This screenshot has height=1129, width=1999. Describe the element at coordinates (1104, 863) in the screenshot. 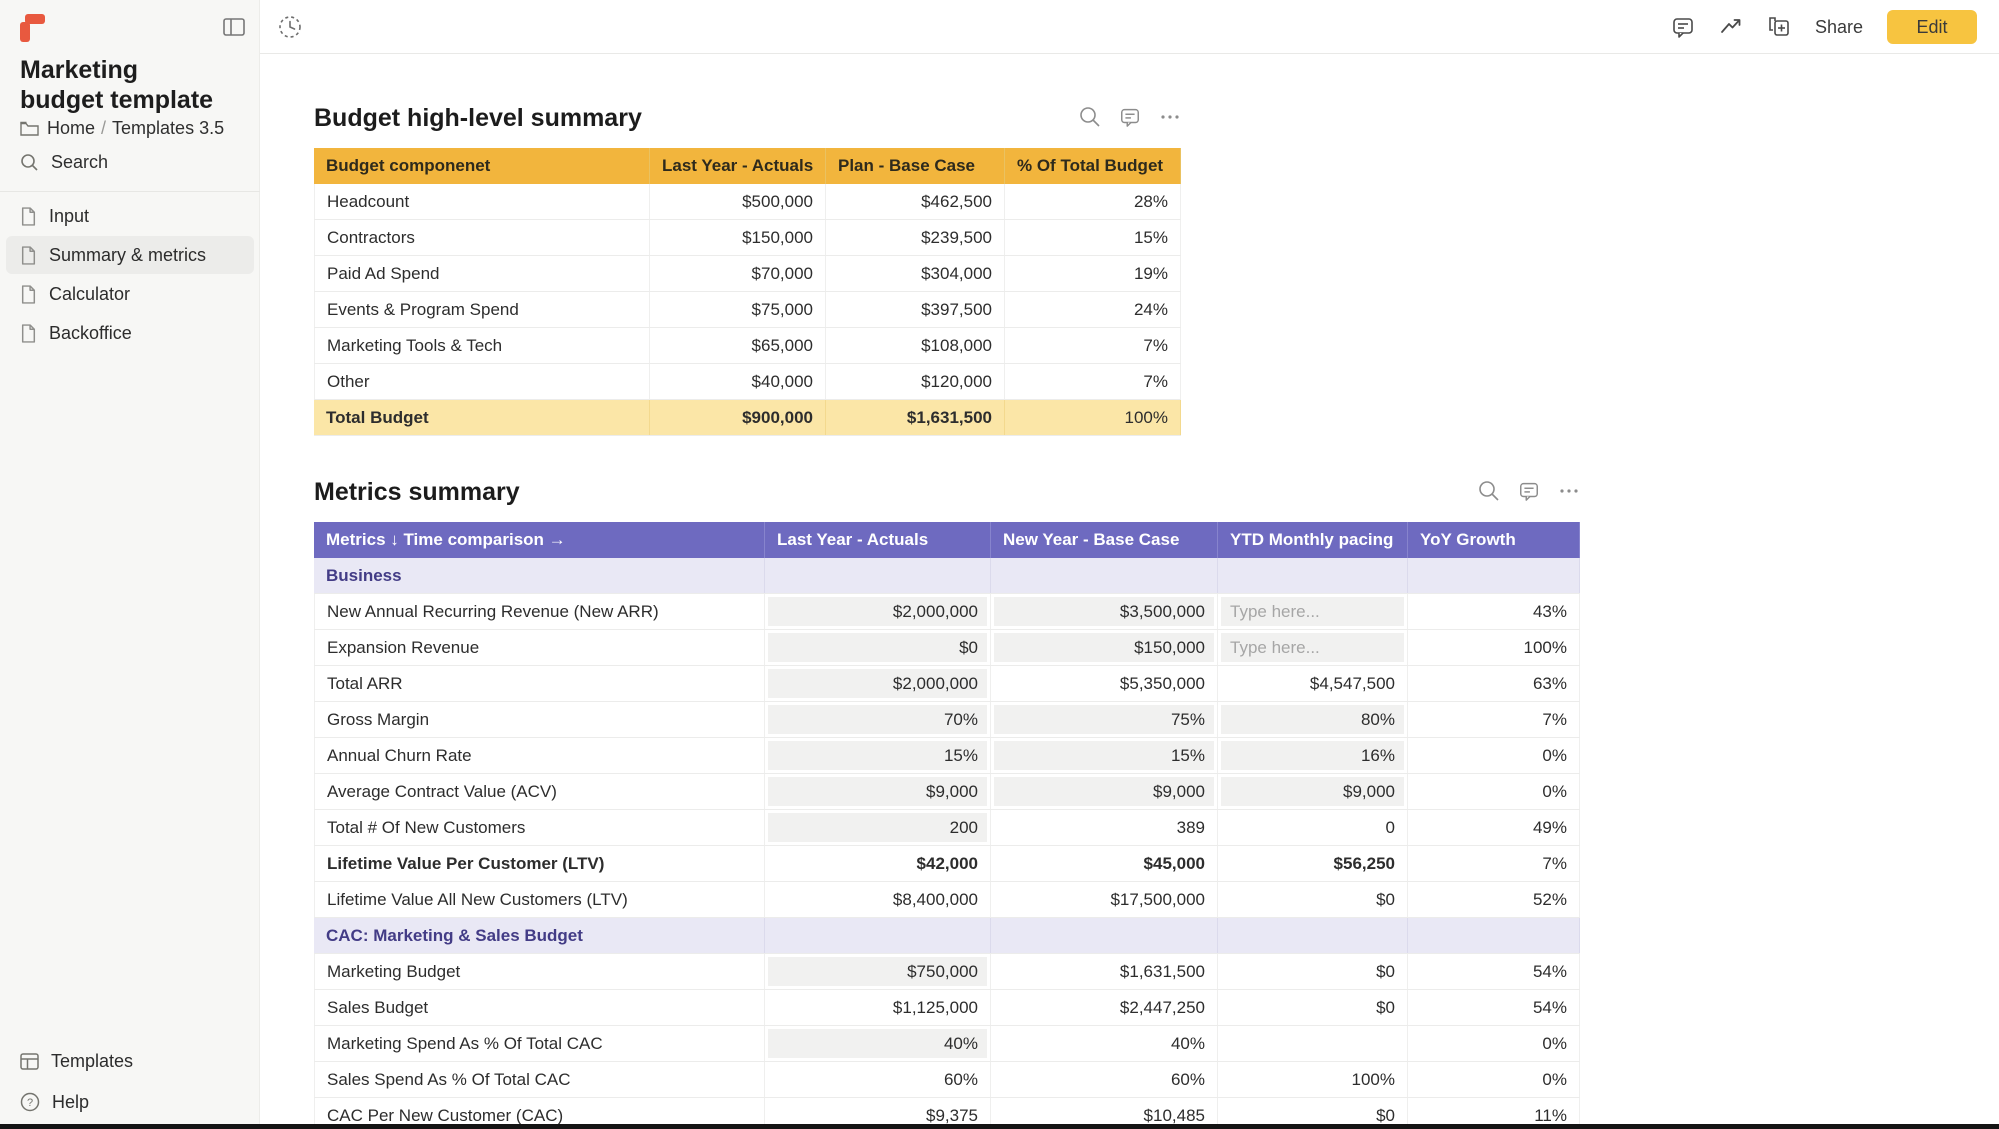

I see `cell: $45,000` at that location.